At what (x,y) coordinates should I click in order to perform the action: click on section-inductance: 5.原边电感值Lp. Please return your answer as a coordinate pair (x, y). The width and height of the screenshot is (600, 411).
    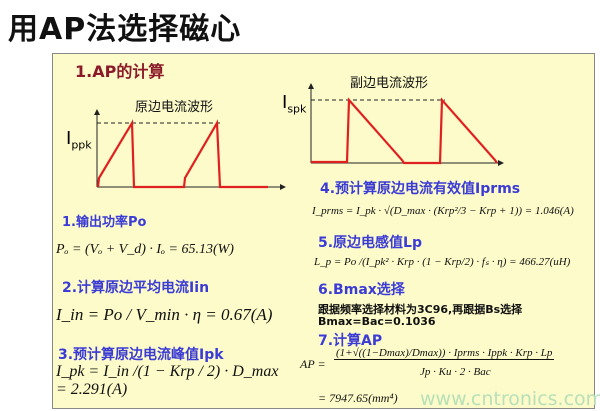
    Looking at the image, I should click on (370, 243).